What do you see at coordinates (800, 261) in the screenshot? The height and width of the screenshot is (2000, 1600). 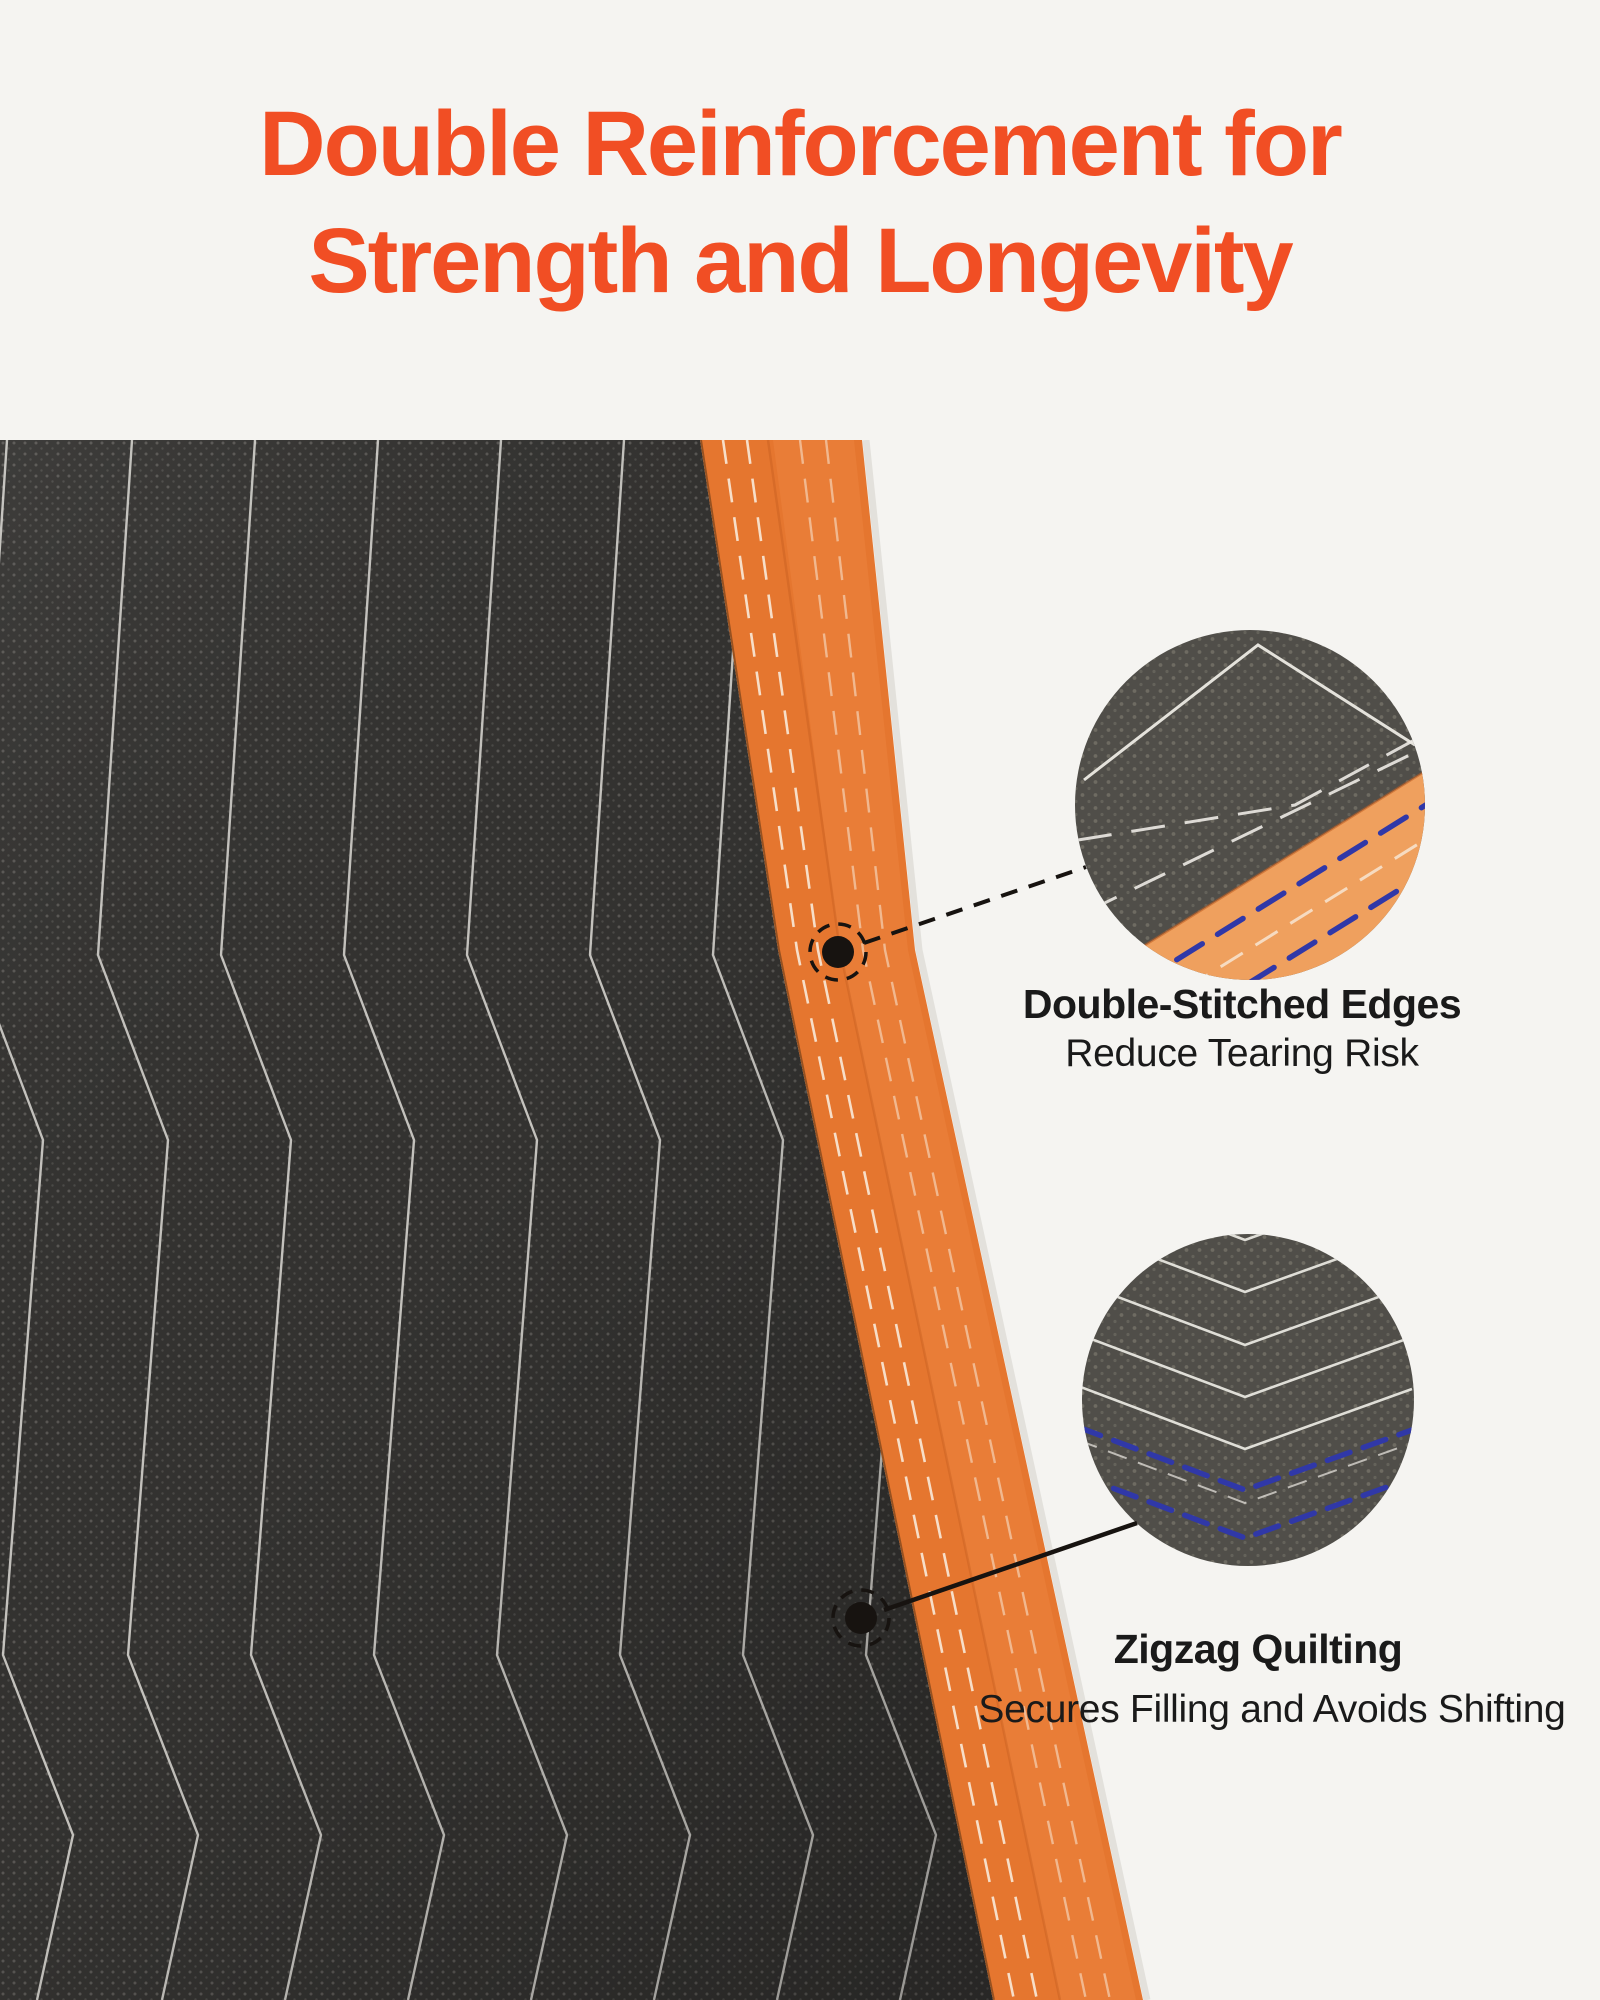 I see `heading-line-2: Strength and Longevity` at bounding box center [800, 261].